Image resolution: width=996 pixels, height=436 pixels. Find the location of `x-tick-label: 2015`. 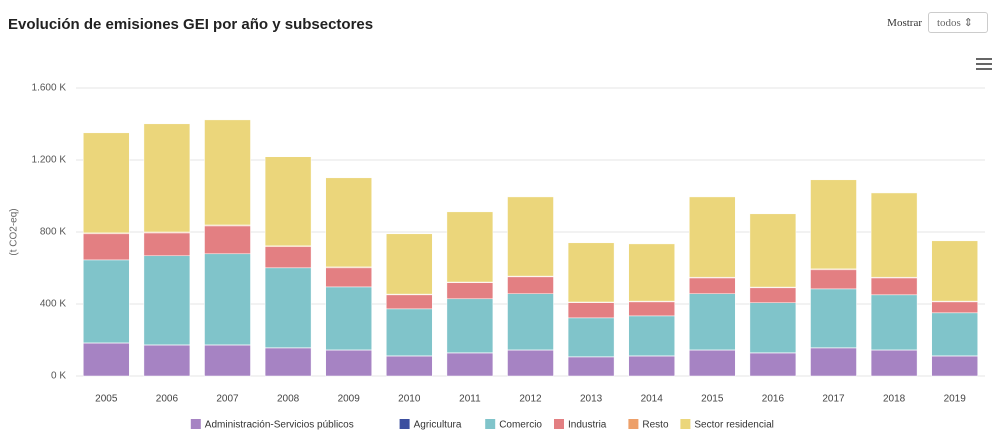

x-tick-label: 2015 is located at coordinates (712, 399).